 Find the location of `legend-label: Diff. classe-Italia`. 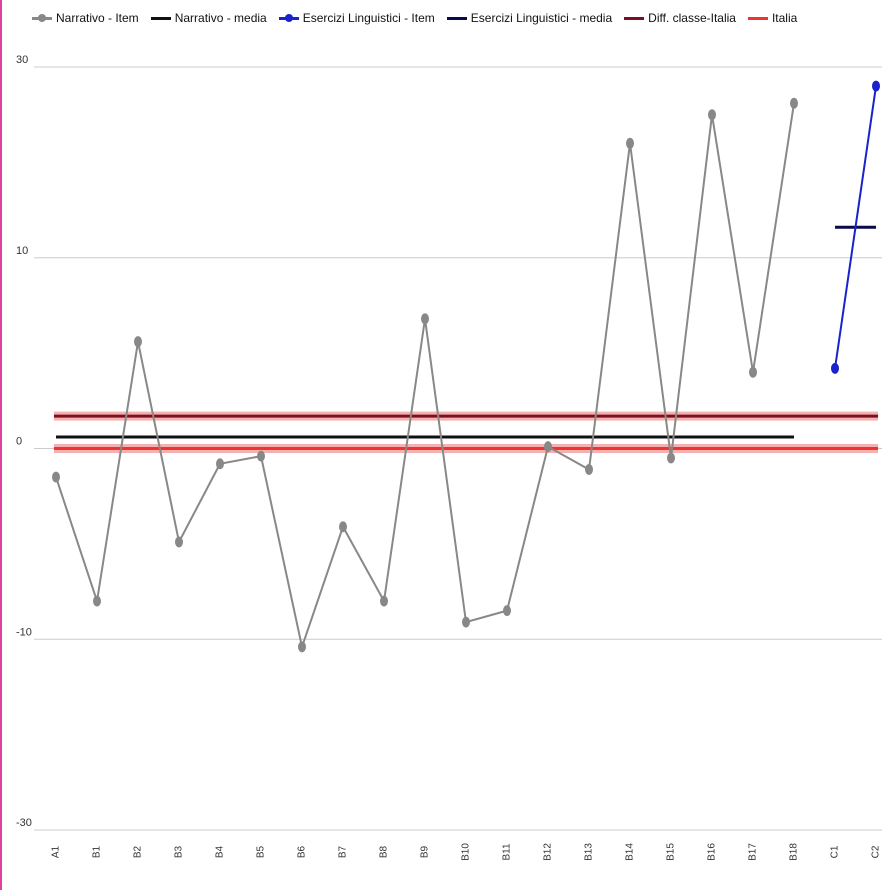

legend-label: Diff. classe-Italia is located at coordinates (692, 18).